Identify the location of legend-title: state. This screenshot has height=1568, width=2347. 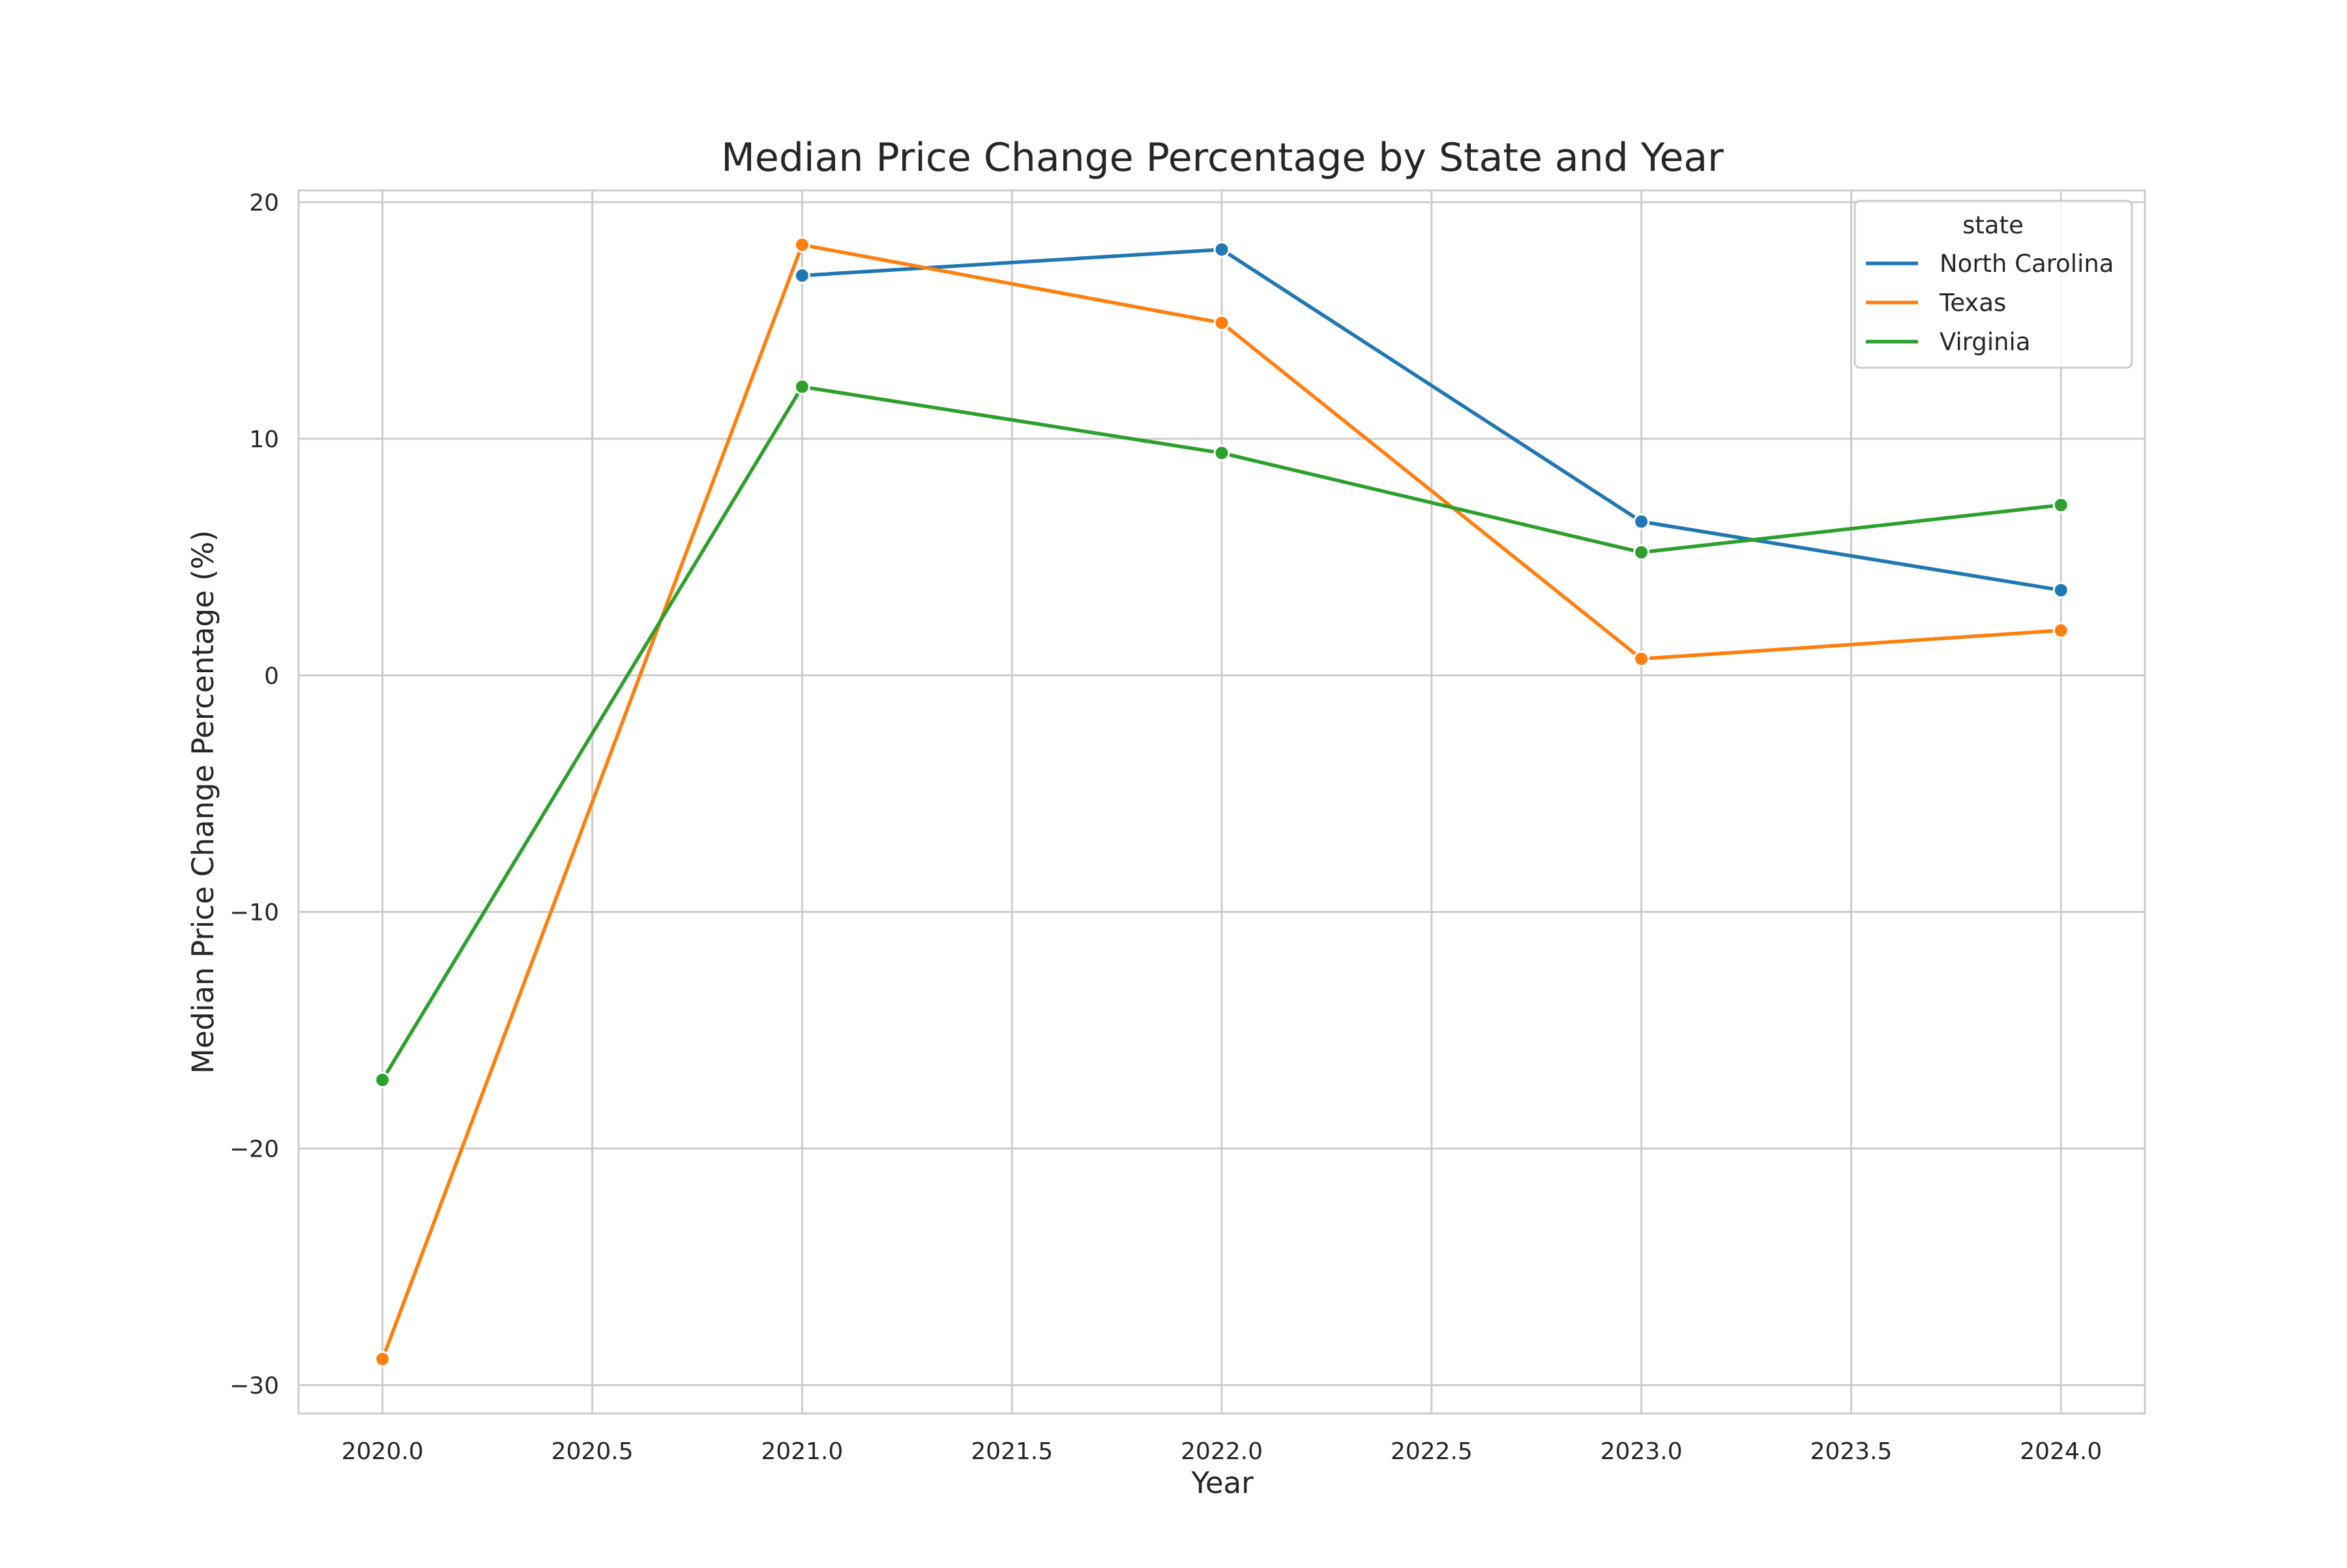
(1993, 225).